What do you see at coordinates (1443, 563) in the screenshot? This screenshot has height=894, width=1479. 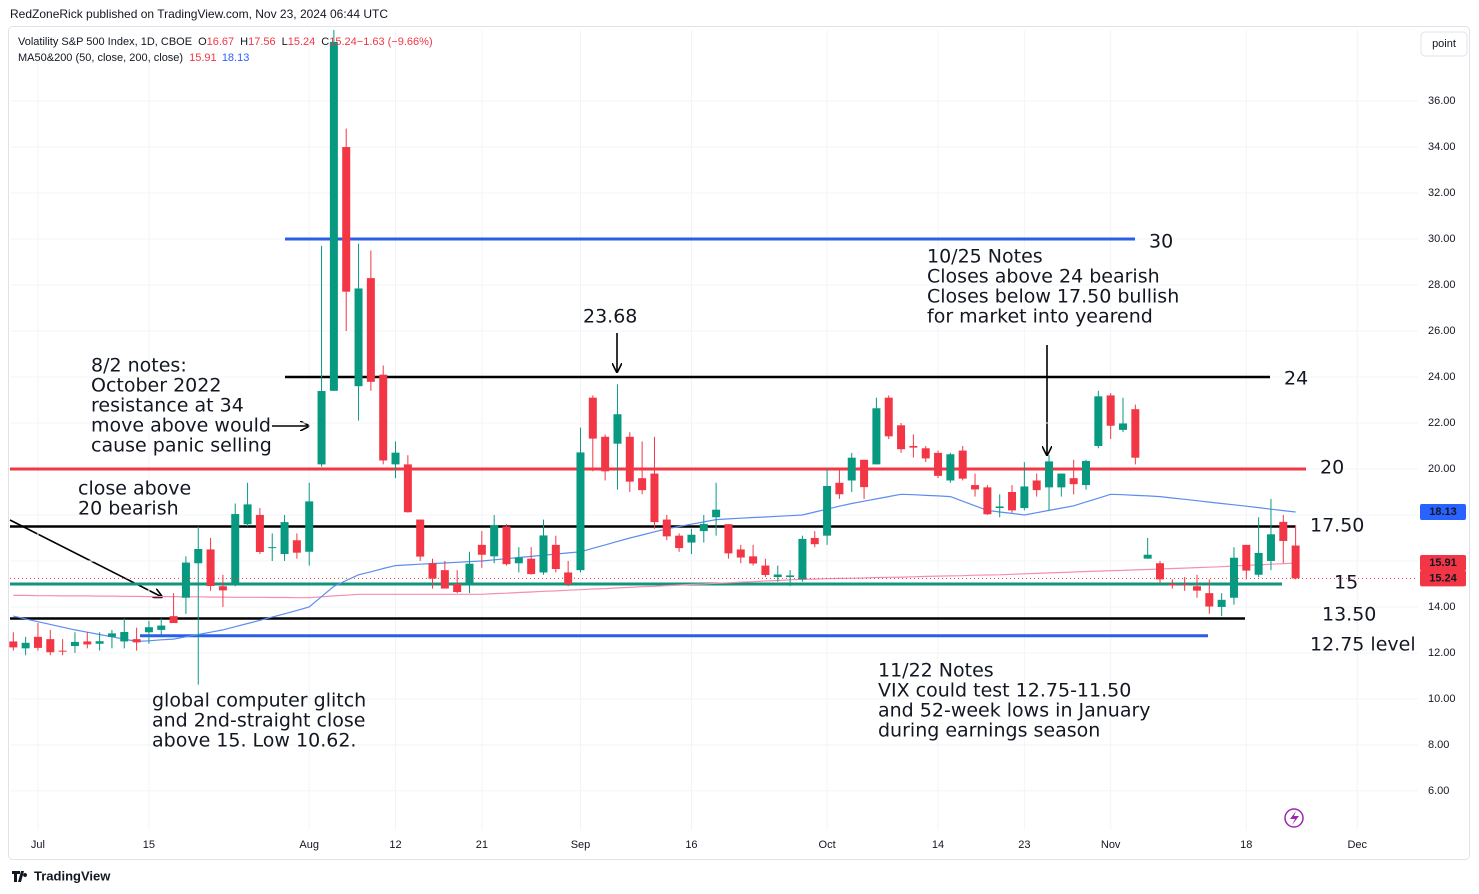 I see `price-badge` at bounding box center [1443, 563].